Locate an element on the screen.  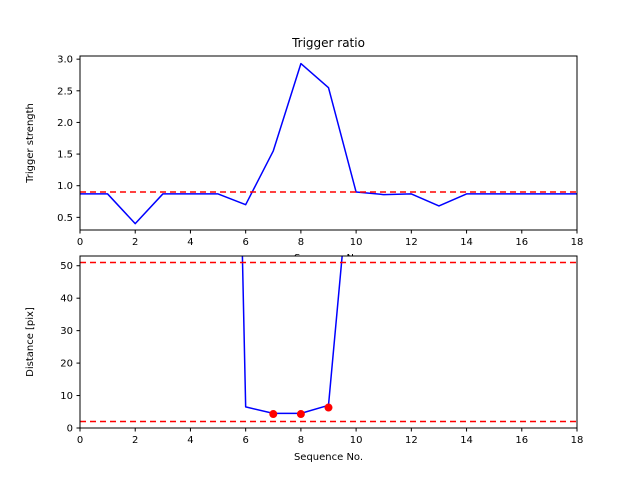
y-tick-label: 30 is located at coordinates (66, 331).